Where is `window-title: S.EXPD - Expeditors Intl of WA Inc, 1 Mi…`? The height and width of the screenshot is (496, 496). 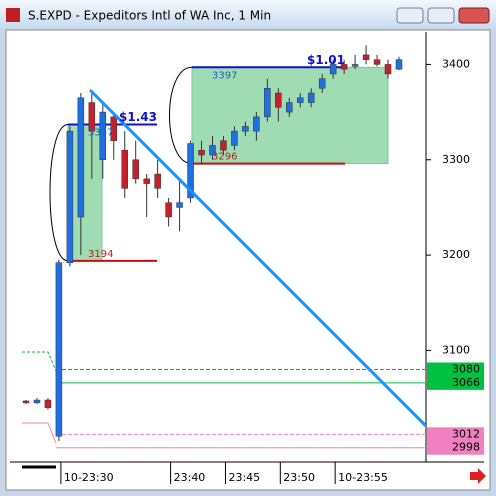 window-title: S.EXPD - Expeditors Intl of WA Inc, 1 Mi… is located at coordinates (149, 16).